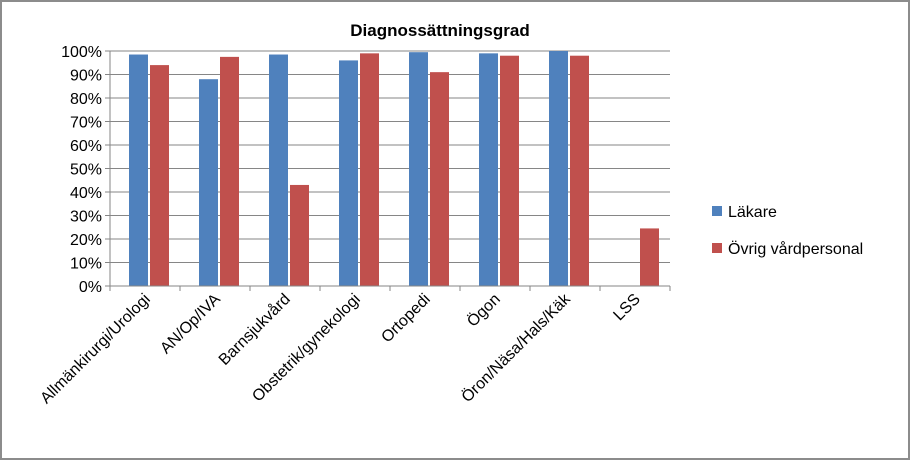  Describe the element at coordinates (95, 349) in the screenshot. I see `x-category-label: Allmänkirurgi/Urologi` at that location.